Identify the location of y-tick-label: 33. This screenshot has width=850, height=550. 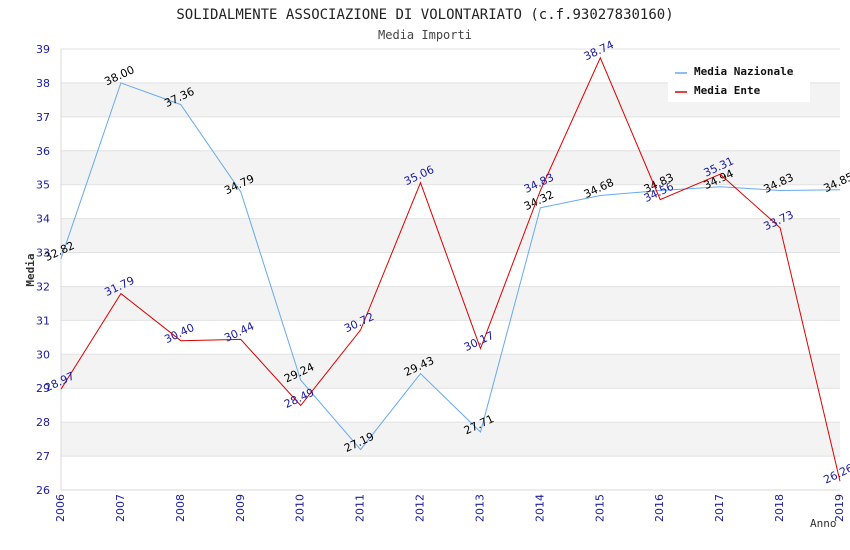
(43, 253).